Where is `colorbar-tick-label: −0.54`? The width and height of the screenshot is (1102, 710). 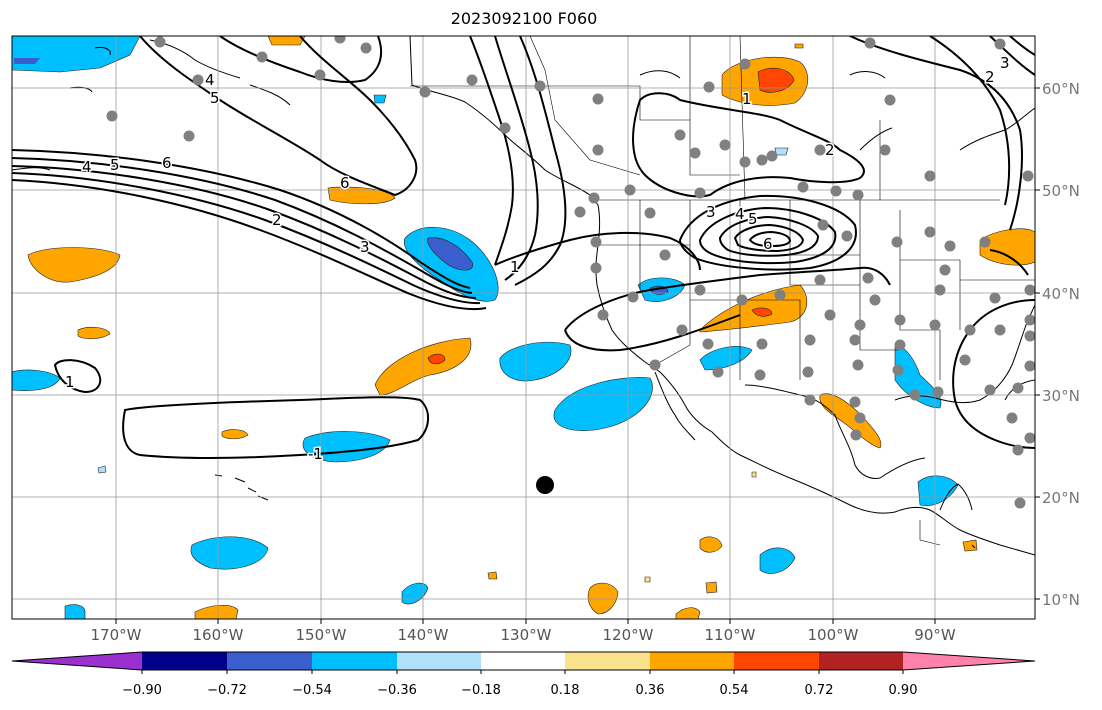 colorbar-tick-label: −0.54 is located at coordinates (312, 690).